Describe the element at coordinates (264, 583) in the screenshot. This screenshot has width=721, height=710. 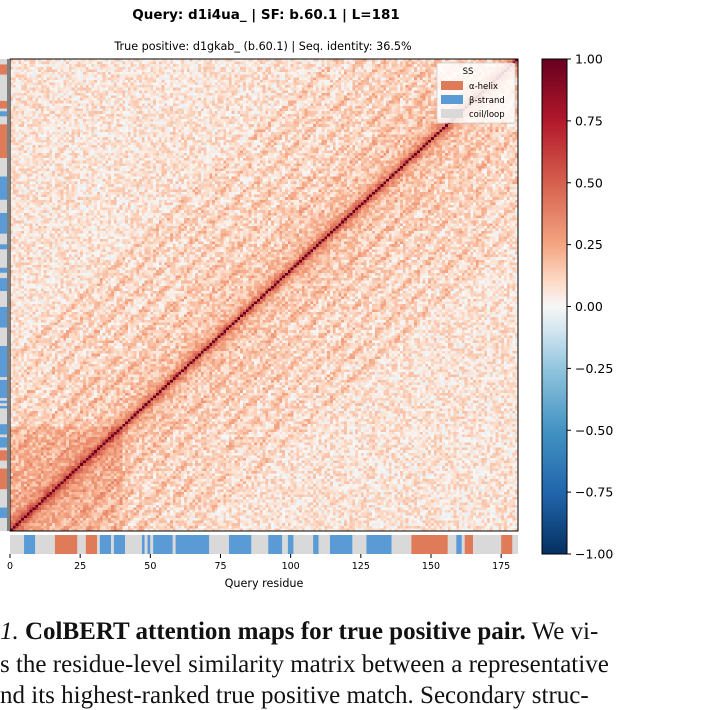
I see `x-axis-label: Query residue` at that location.